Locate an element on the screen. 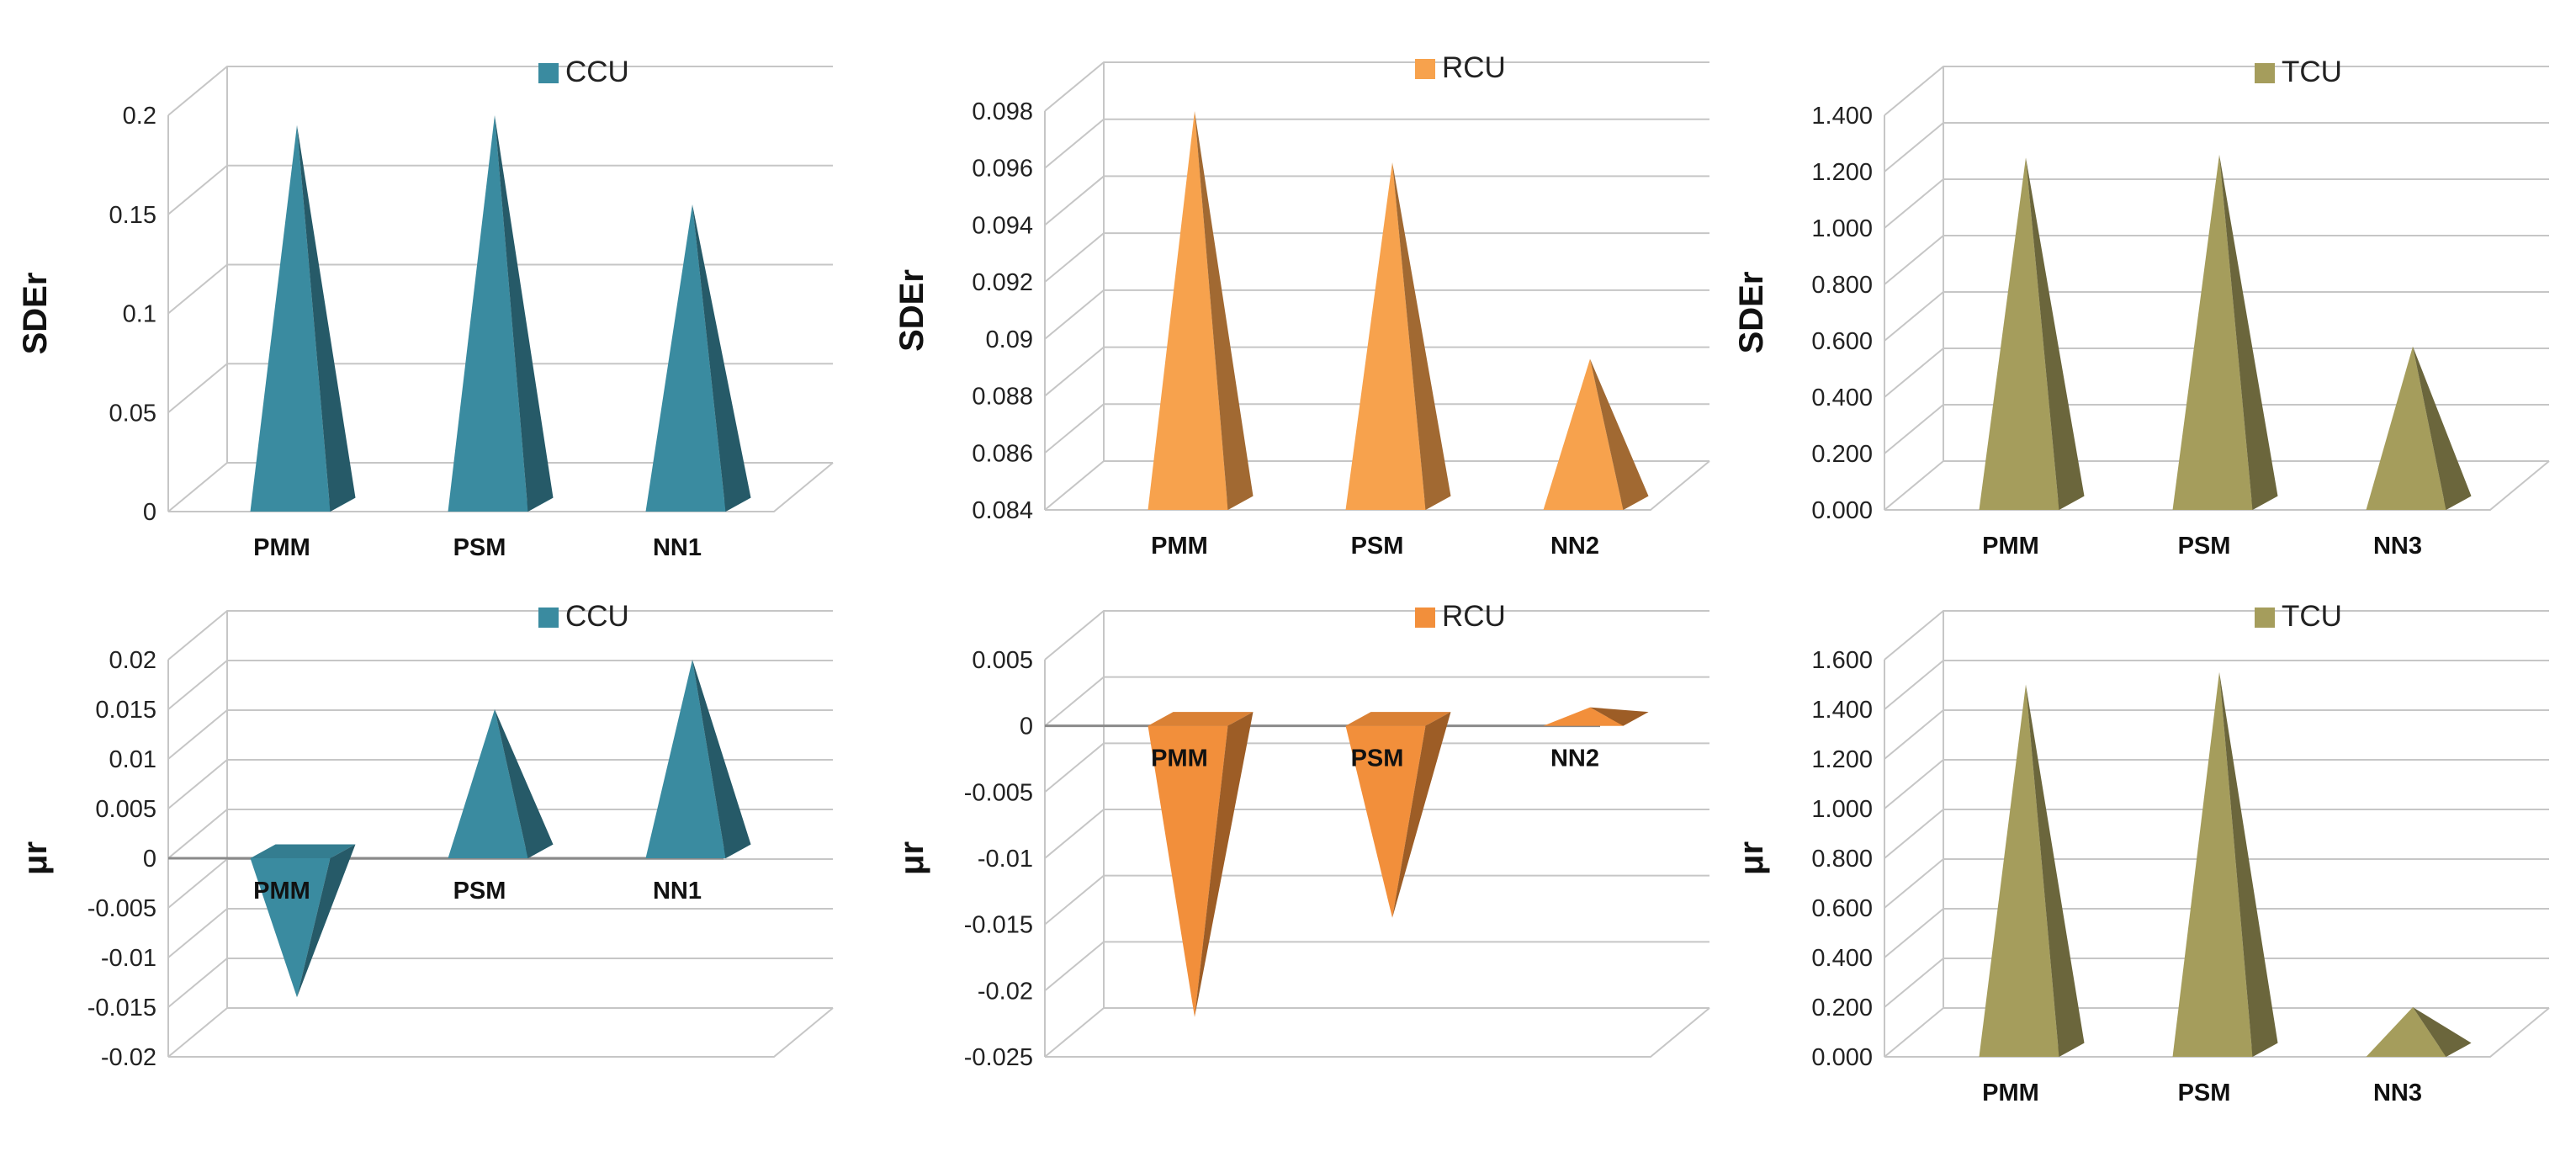  y-tick-label: 0.005 is located at coordinates (125, 809).